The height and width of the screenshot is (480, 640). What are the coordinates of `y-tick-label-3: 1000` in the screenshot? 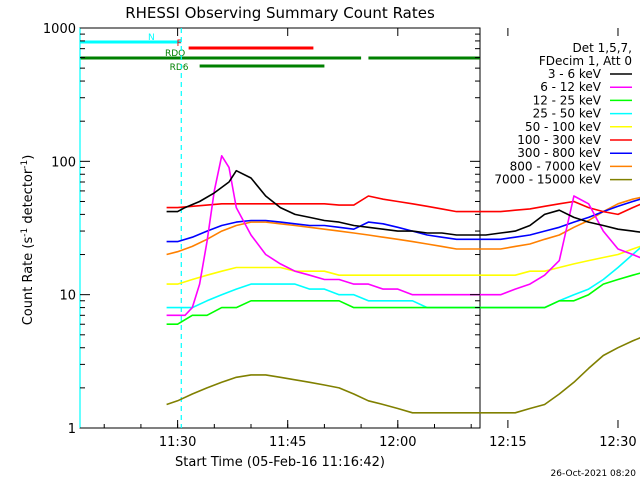 It's located at (59, 29).